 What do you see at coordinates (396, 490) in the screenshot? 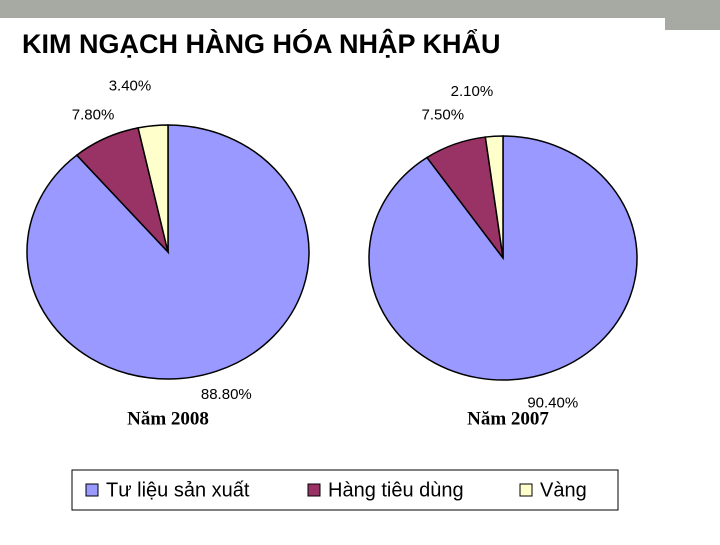
I see `legend-label: Hàng tiêu dùng` at bounding box center [396, 490].